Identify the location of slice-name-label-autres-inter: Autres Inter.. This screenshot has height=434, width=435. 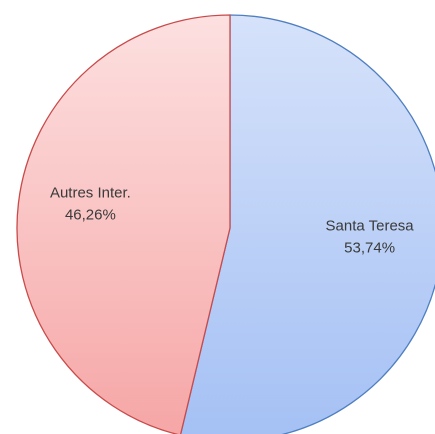
(90, 193).